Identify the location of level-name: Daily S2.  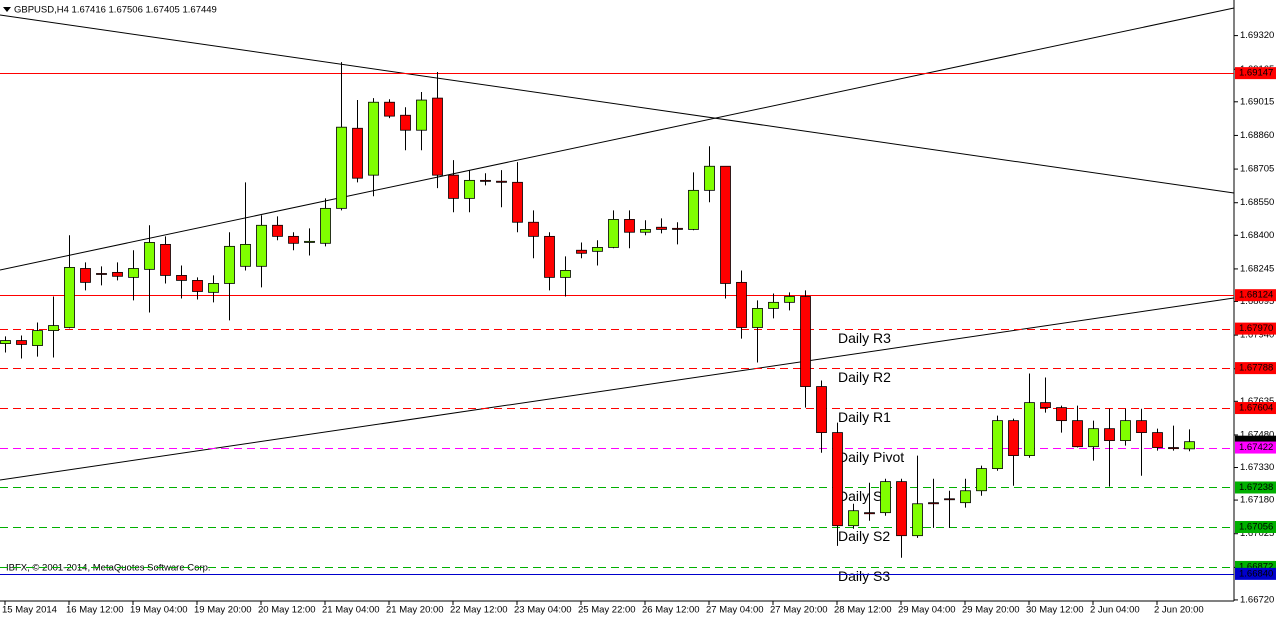
(864, 536).